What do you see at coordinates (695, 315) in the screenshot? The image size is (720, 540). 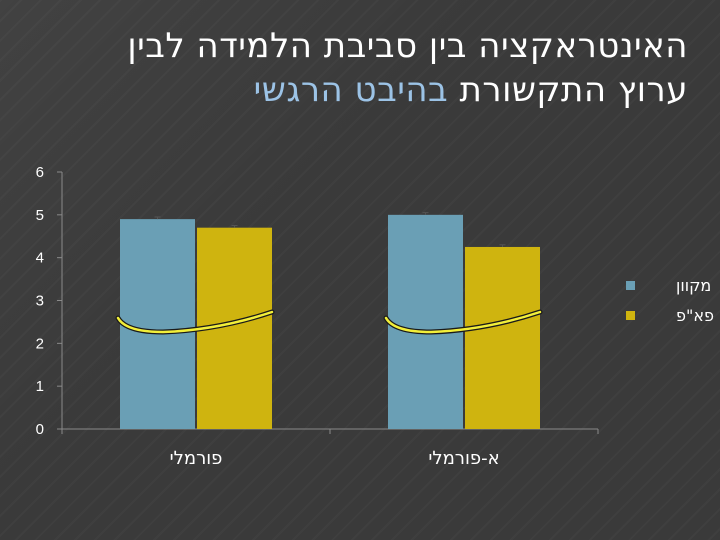 I see `legend-label: פא"פ` at bounding box center [695, 315].